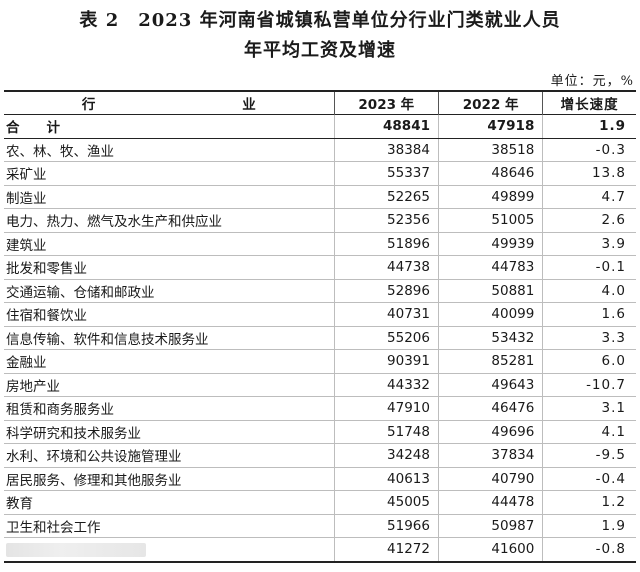 The width and height of the screenshot is (640, 572). I want to click on cell-industry: 采矿业, so click(169, 173).